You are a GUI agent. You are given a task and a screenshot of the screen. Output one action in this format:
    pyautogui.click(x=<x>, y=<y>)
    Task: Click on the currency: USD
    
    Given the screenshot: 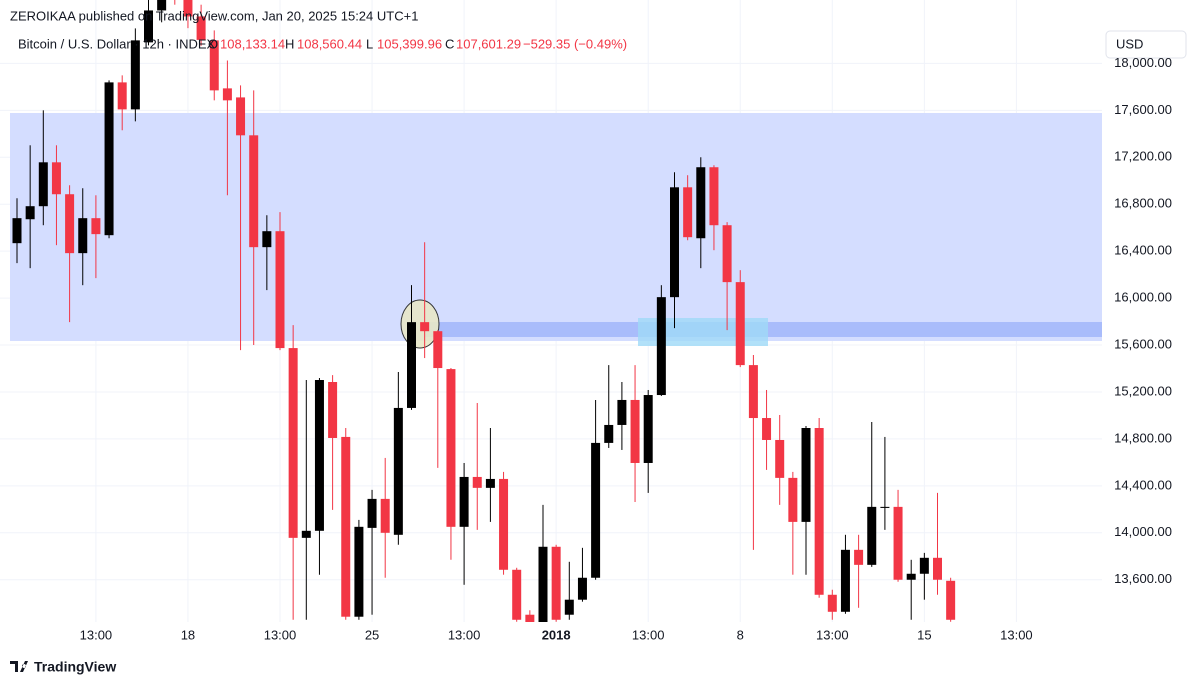 What is the action you would take?
    pyautogui.click(x=1129, y=43)
    